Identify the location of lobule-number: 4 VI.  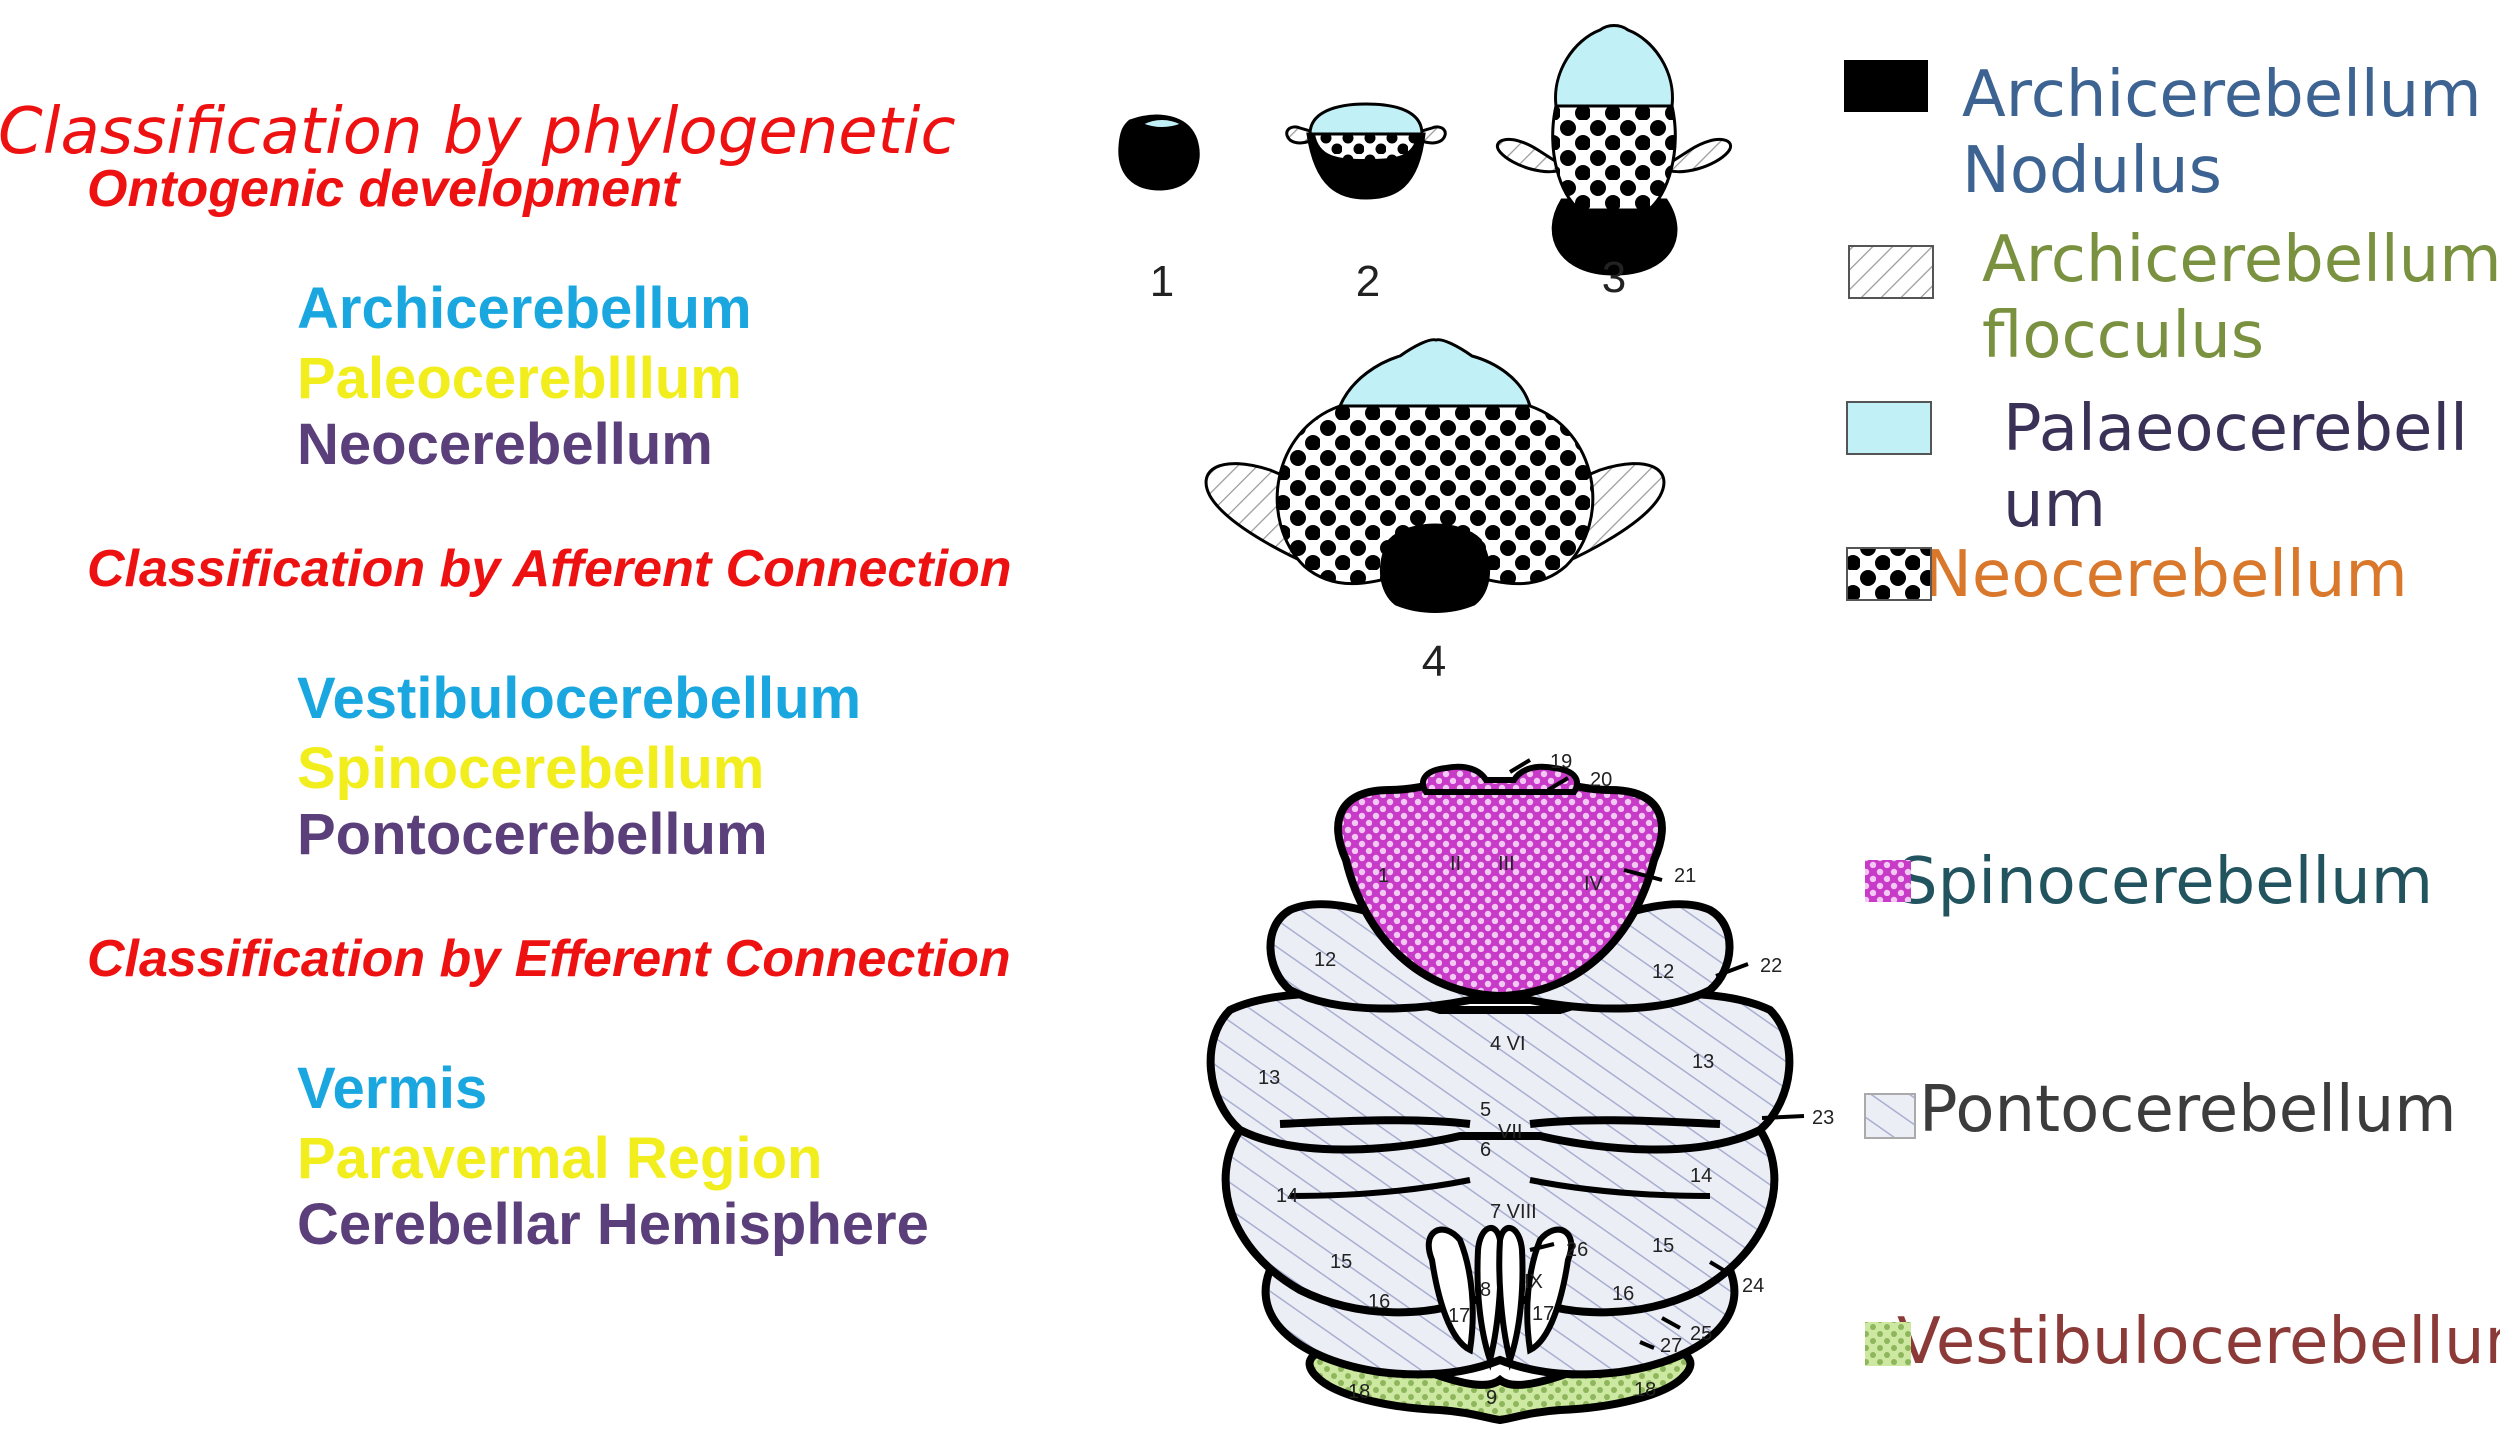
(1508, 1044).